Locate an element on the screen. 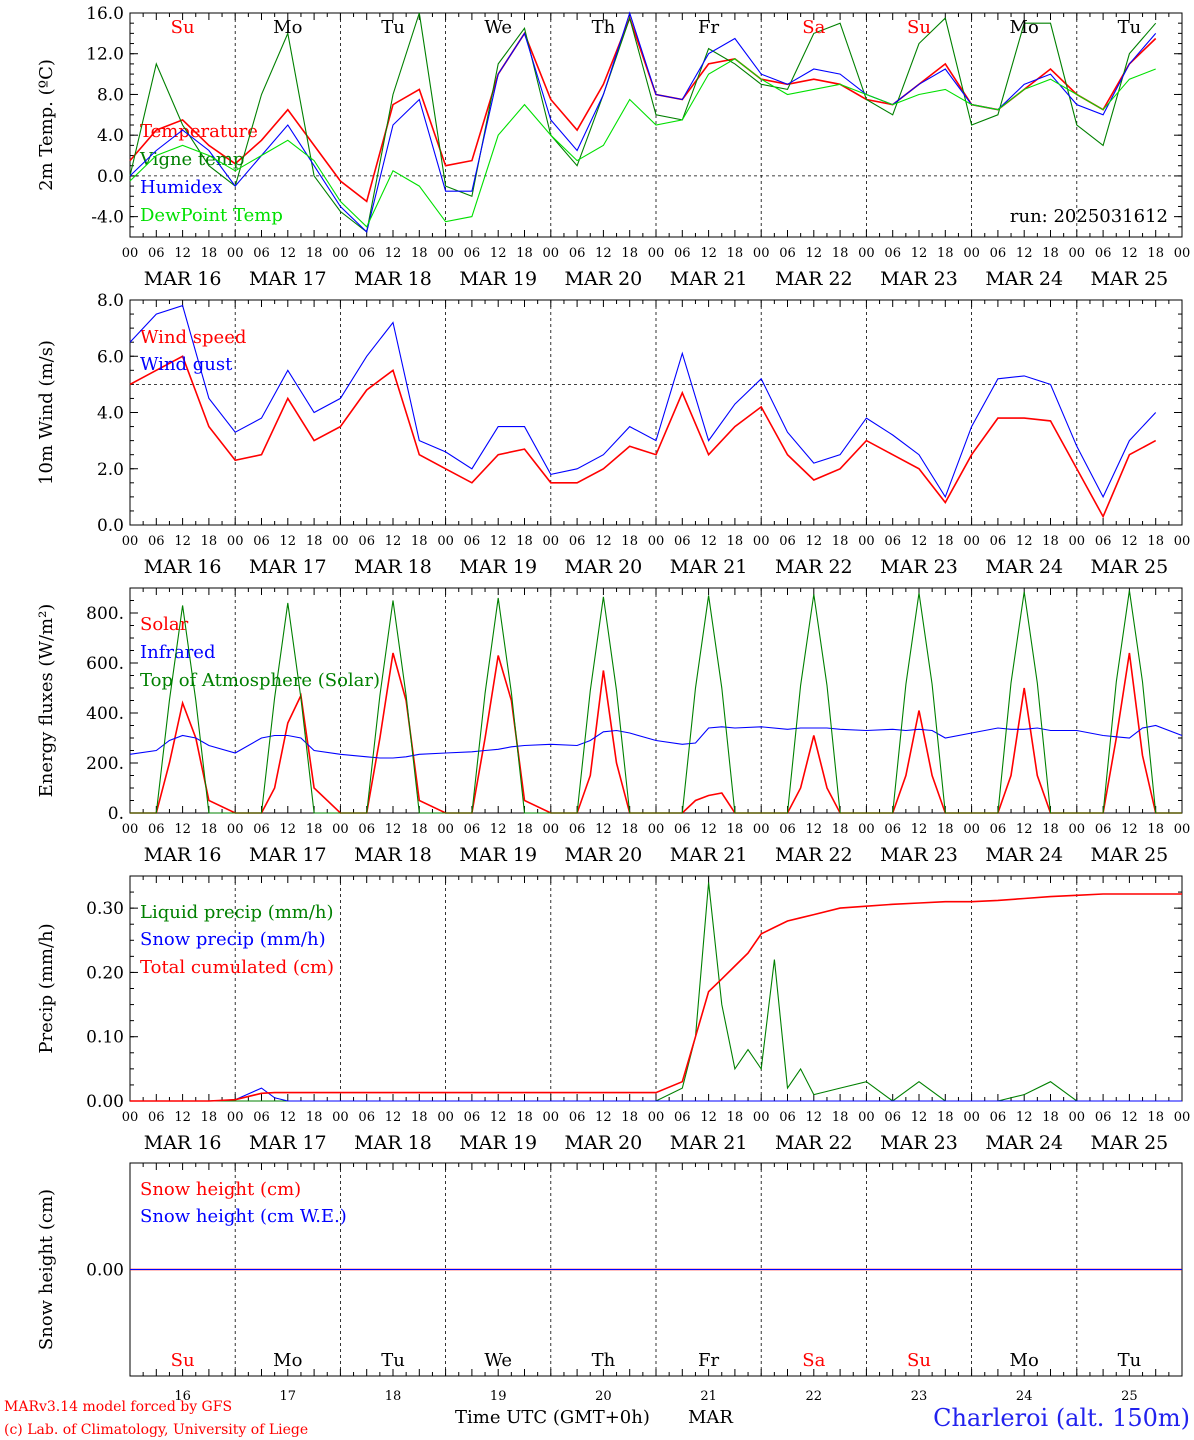 This screenshot has width=1194, height=1440. date-label: MAR 16 is located at coordinates (183, 279).